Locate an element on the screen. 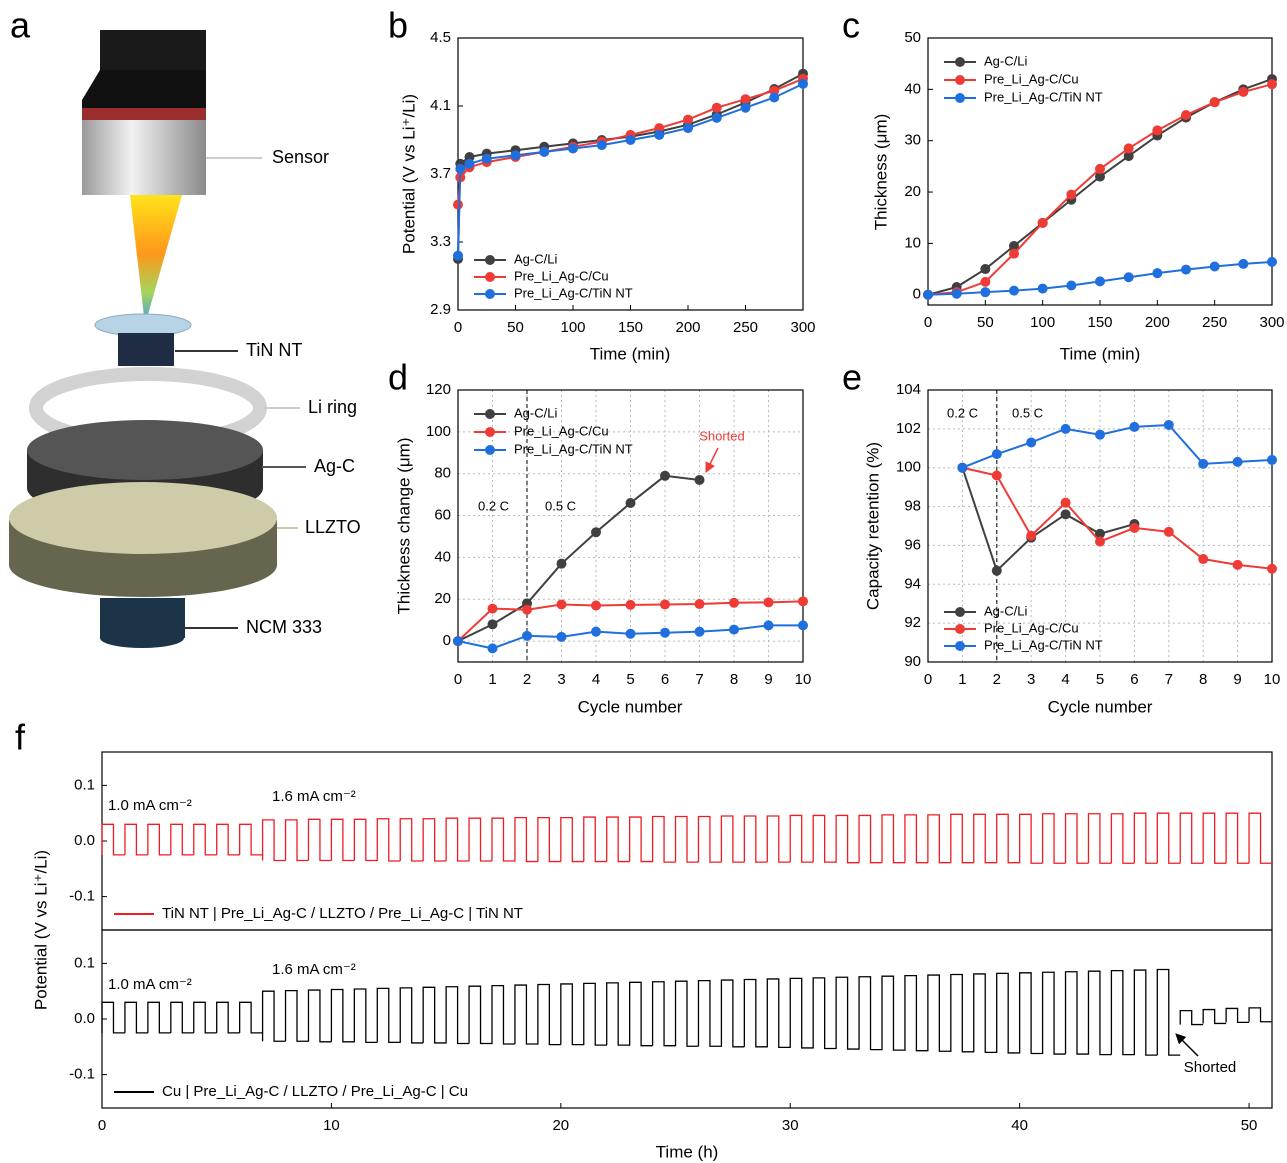 The image size is (1287, 1163). y-tick-label: 3.7 is located at coordinates (440, 173).